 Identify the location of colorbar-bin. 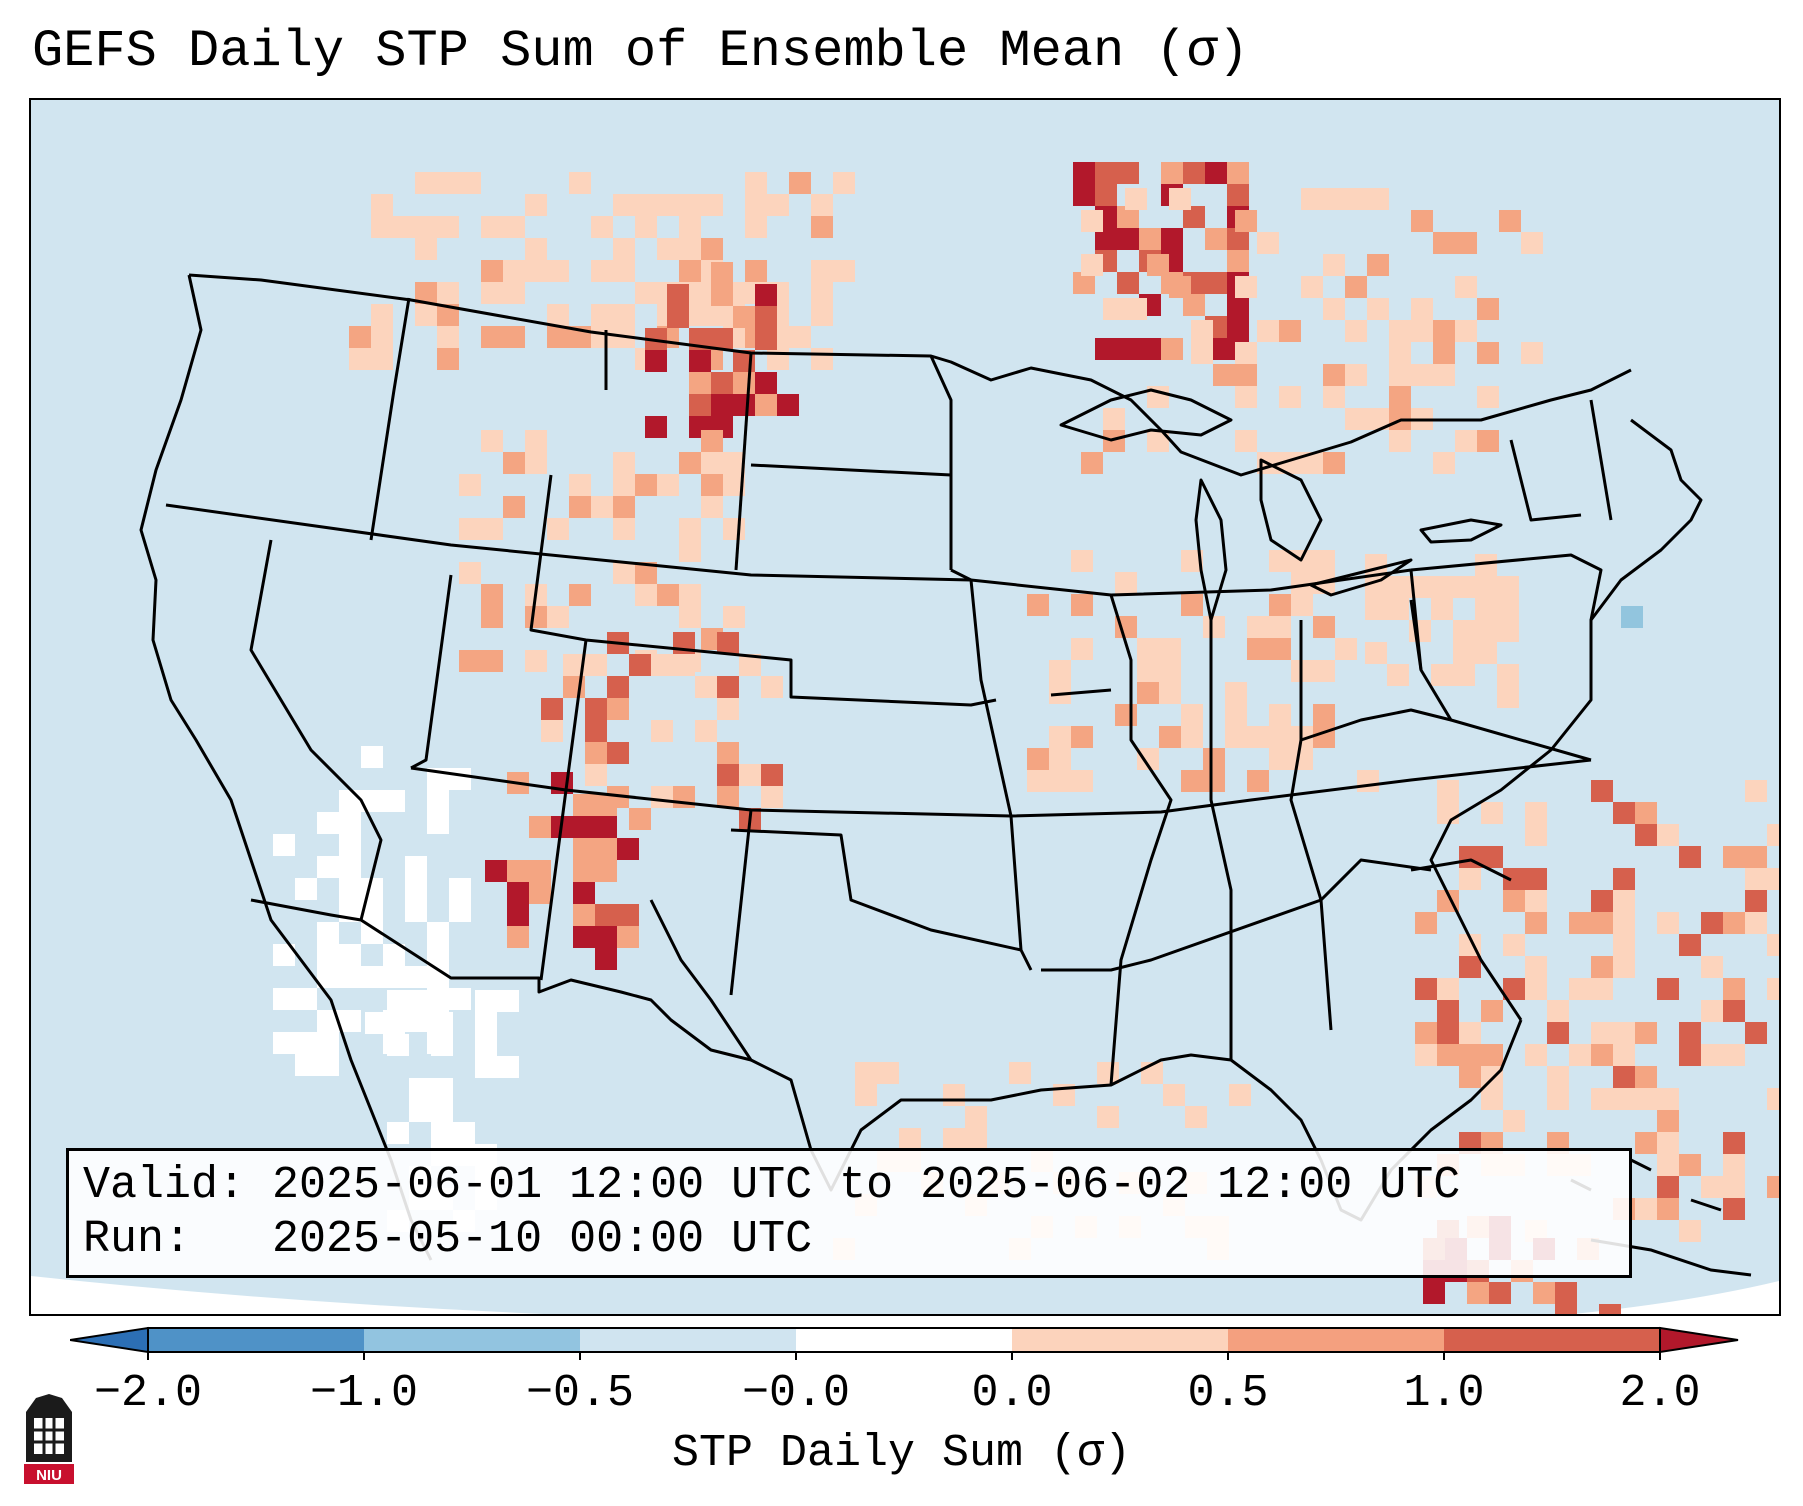
(904, 1340).